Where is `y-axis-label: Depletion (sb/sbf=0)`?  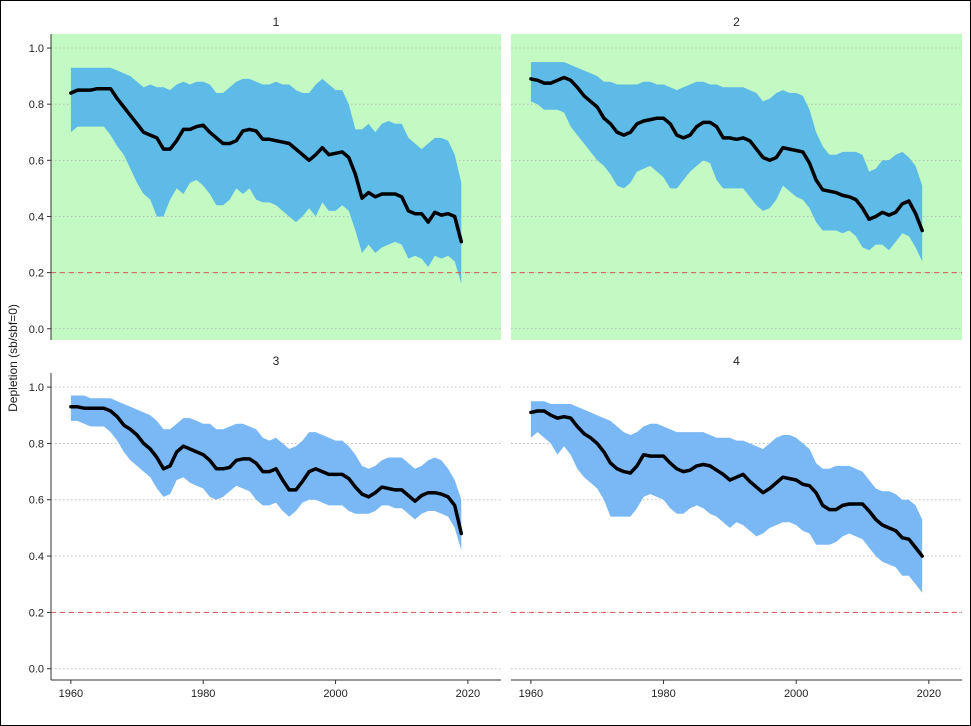
y-axis-label: Depletion (sb/sbf=0) is located at coordinates (13, 358).